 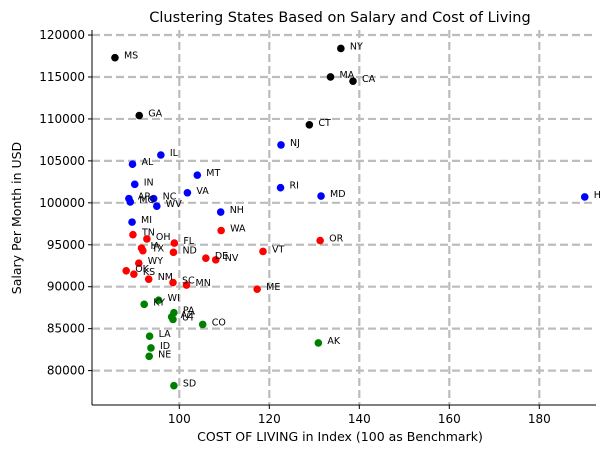 I want to click on y-tick-label: 115000, so click(x=62, y=77).